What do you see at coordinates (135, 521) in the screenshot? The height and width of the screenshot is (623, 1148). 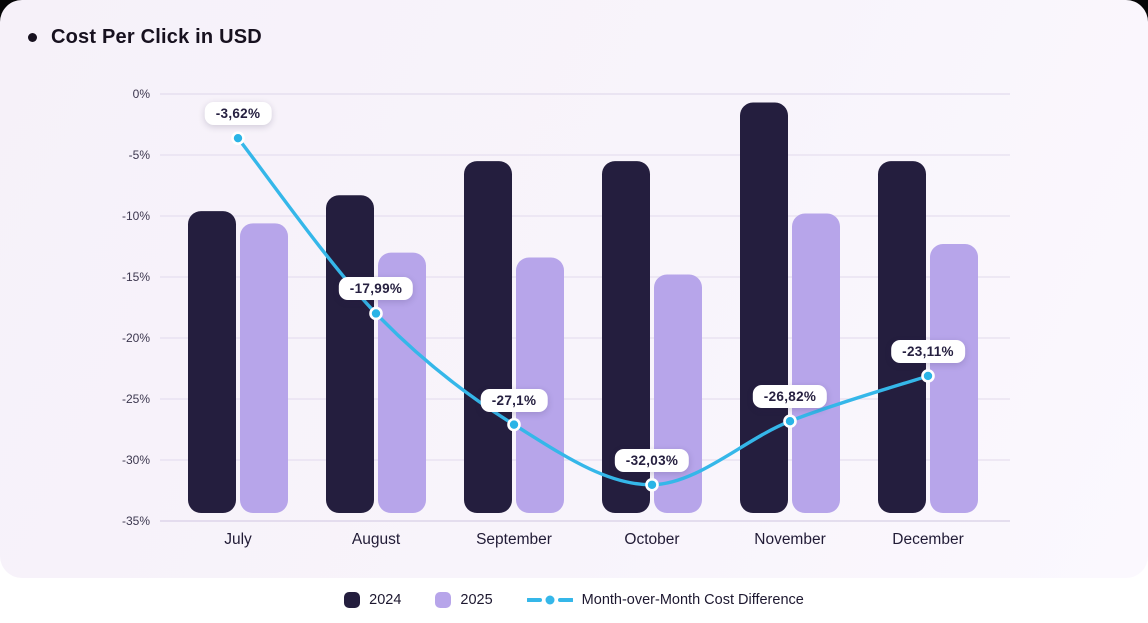 I see `y-axis-tick: -35%` at bounding box center [135, 521].